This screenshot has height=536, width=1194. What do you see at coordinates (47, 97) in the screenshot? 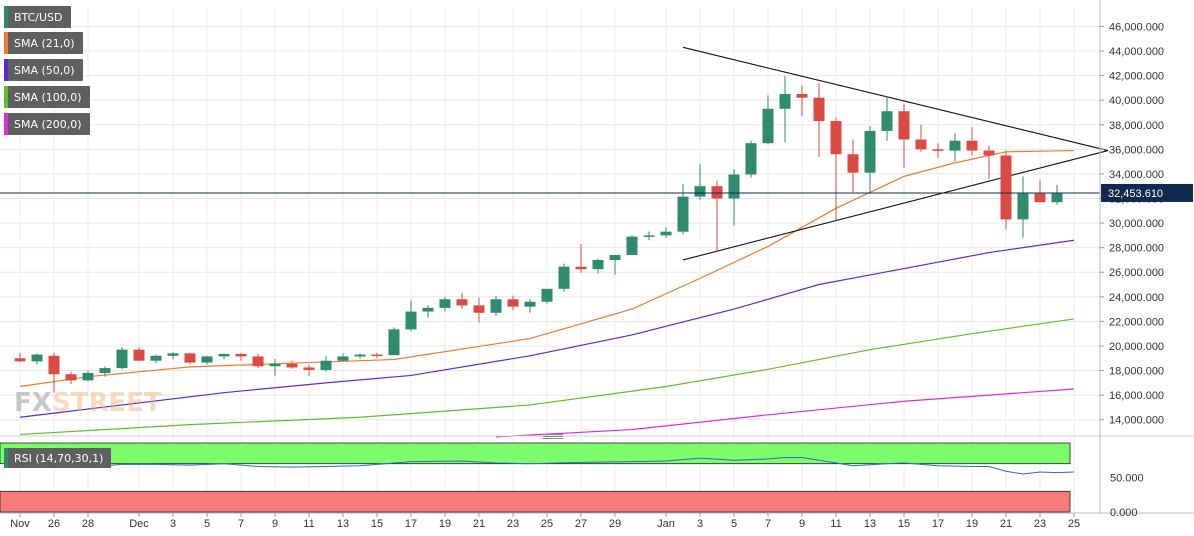
I see `legend-sma100: SMA (100,0)` at bounding box center [47, 97].